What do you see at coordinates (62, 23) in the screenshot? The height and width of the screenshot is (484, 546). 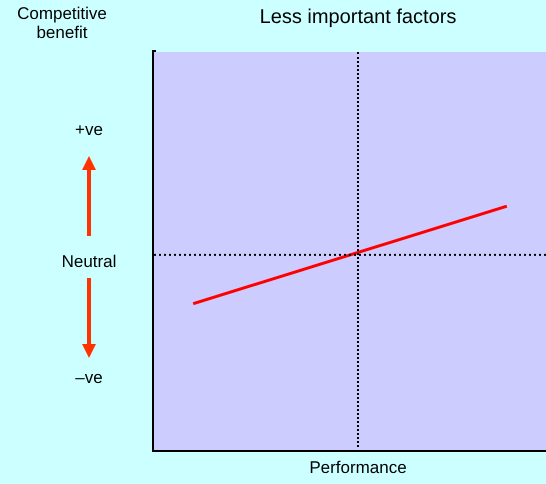 I see `text: Competitive benefit` at bounding box center [62, 23].